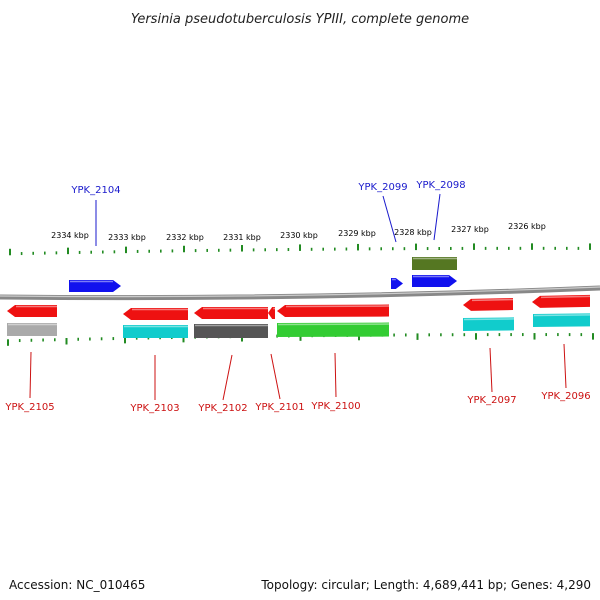 This screenshot has width=600, height=600. Describe the element at coordinates (279, 407) in the screenshot. I see `gene-label-ypk-2101: YPK_2101` at that location.